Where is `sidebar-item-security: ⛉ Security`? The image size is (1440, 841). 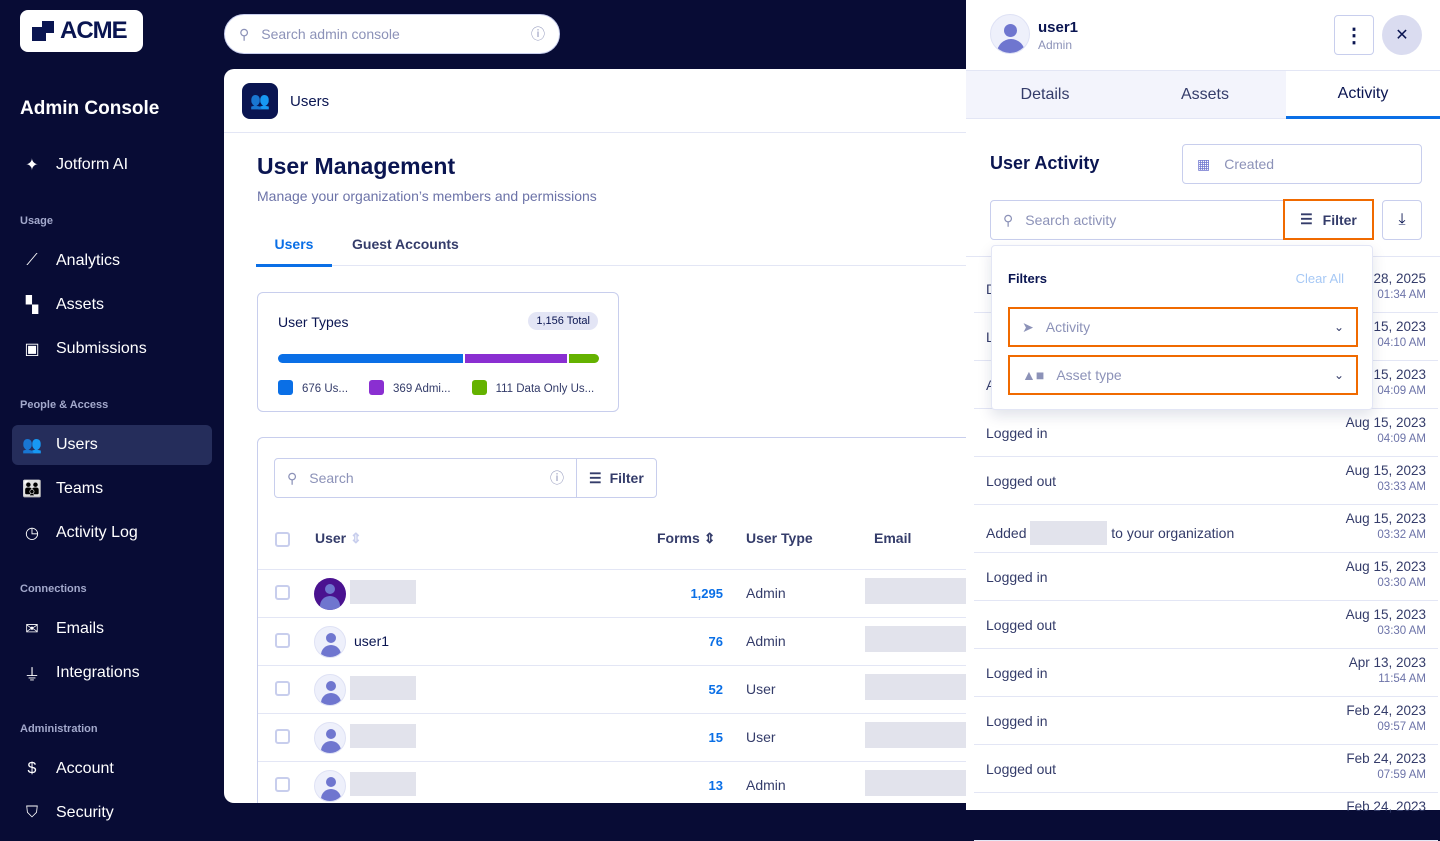 sidebar-item-security: ⛉ Security is located at coordinates (112, 813).